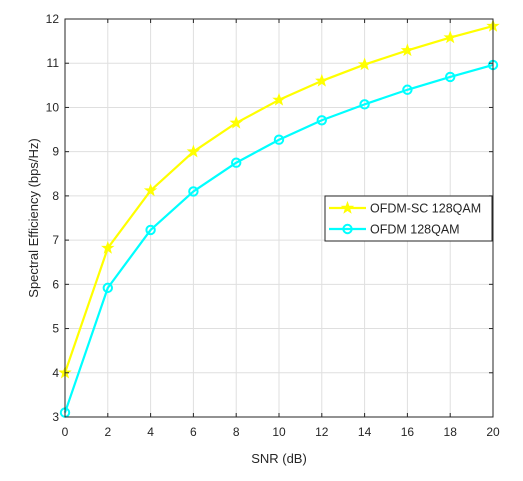 Image resolution: width=523 pixels, height=481 pixels. What do you see at coordinates (408, 432) in the screenshot?
I see `x-tick-label: 16` at bounding box center [408, 432].